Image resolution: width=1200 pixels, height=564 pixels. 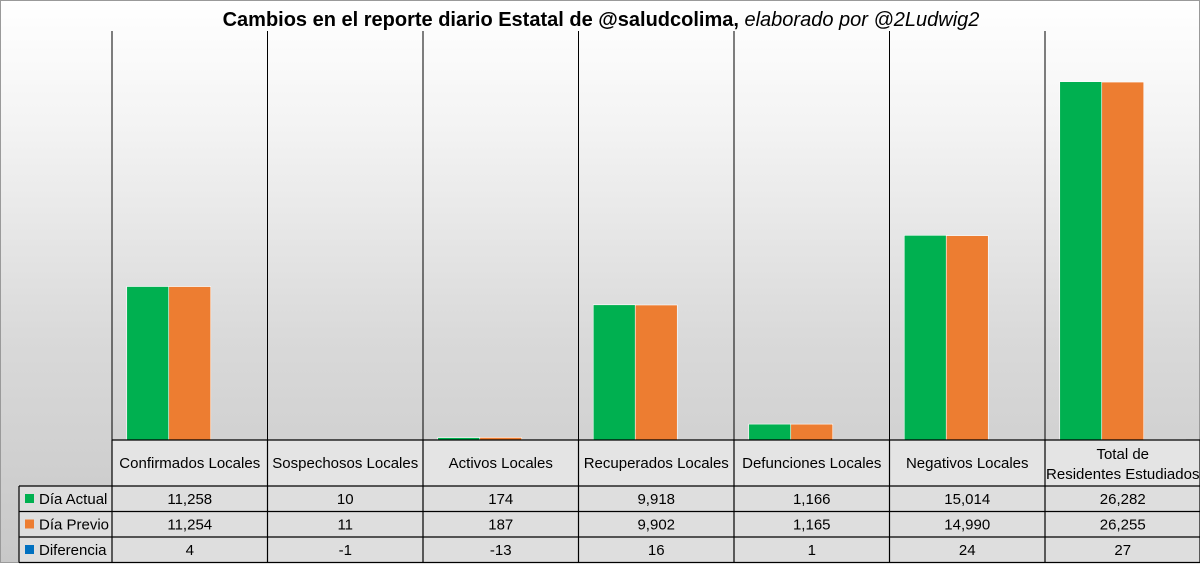 What do you see at coordinates (770, 432) in the screenshot?
I see `bar-dia-actual-defunciones-locales` at bounding box center [770, 432].